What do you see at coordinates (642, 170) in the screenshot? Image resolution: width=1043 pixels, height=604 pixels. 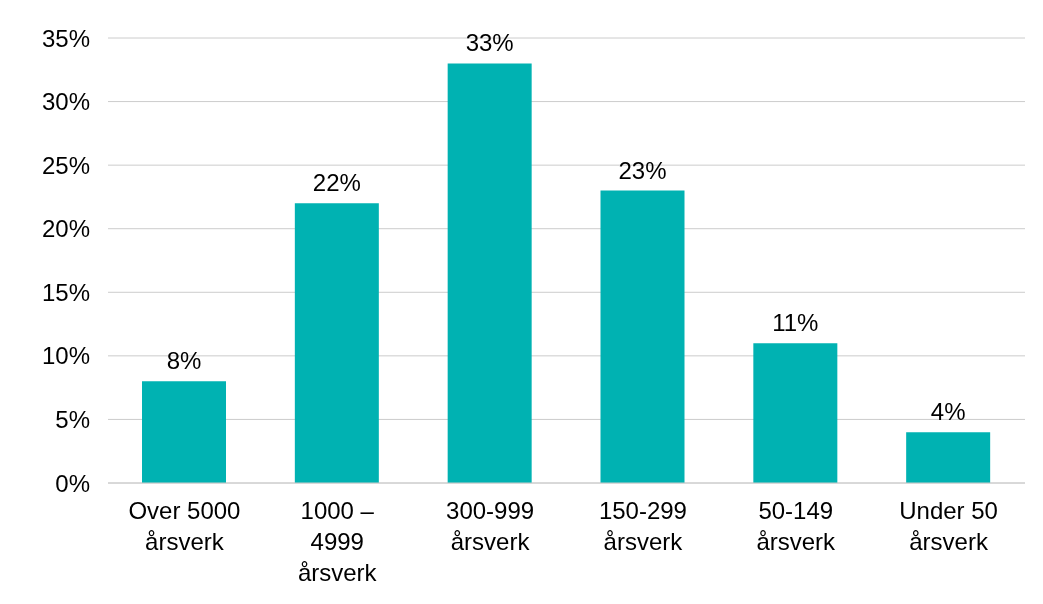 I see `data-label: 23%` at bounding box center [642, 170].